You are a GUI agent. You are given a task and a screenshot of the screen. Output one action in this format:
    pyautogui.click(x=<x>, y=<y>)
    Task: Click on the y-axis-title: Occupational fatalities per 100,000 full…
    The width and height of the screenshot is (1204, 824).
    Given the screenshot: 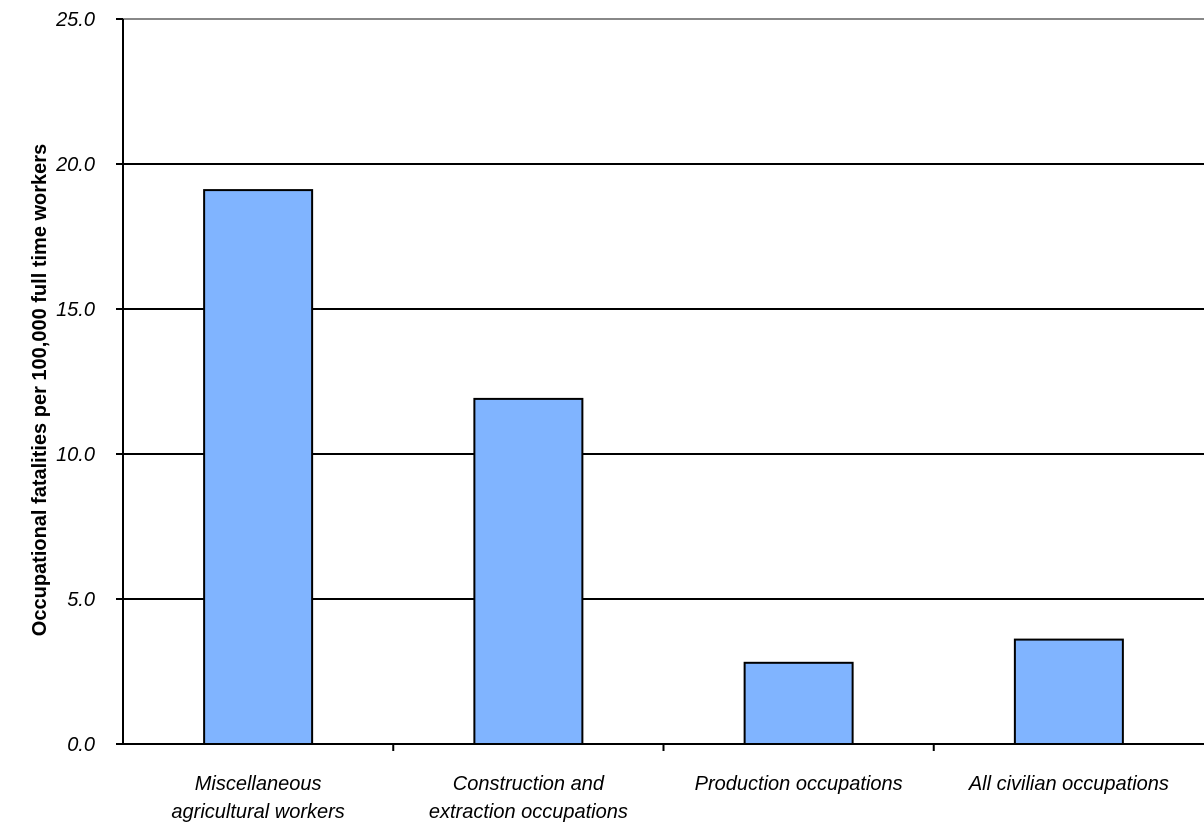 What is the action you would take?
    pyautogui.click(x=40, y=390)
    